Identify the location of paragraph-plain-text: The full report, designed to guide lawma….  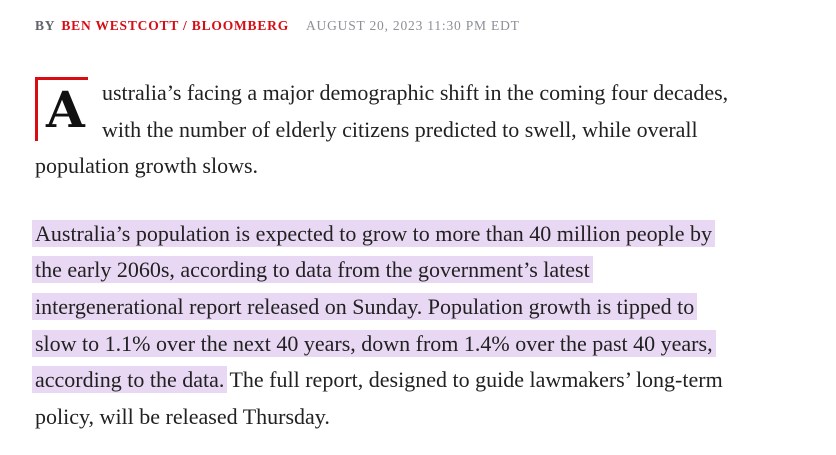
(379, 398).